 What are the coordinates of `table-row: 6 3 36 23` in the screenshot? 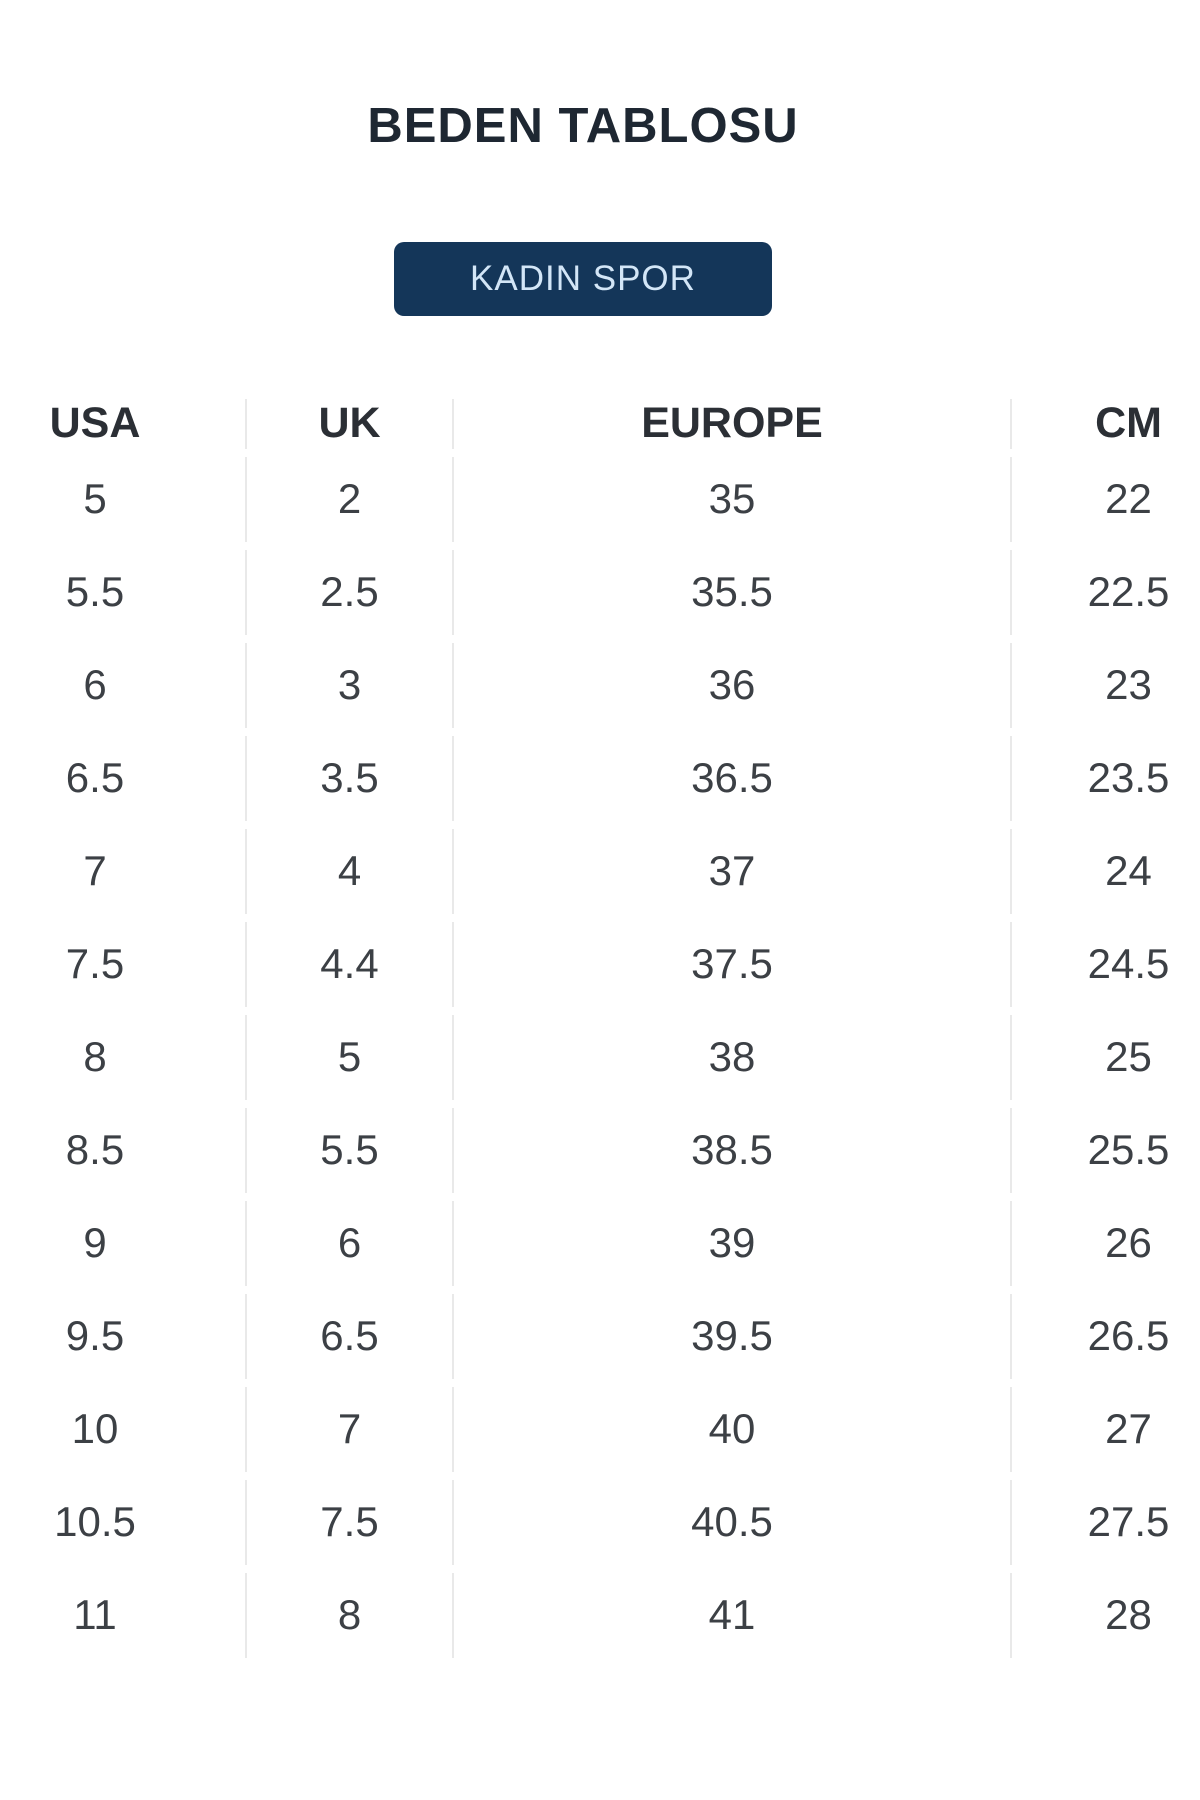 It's located at (600, 685).